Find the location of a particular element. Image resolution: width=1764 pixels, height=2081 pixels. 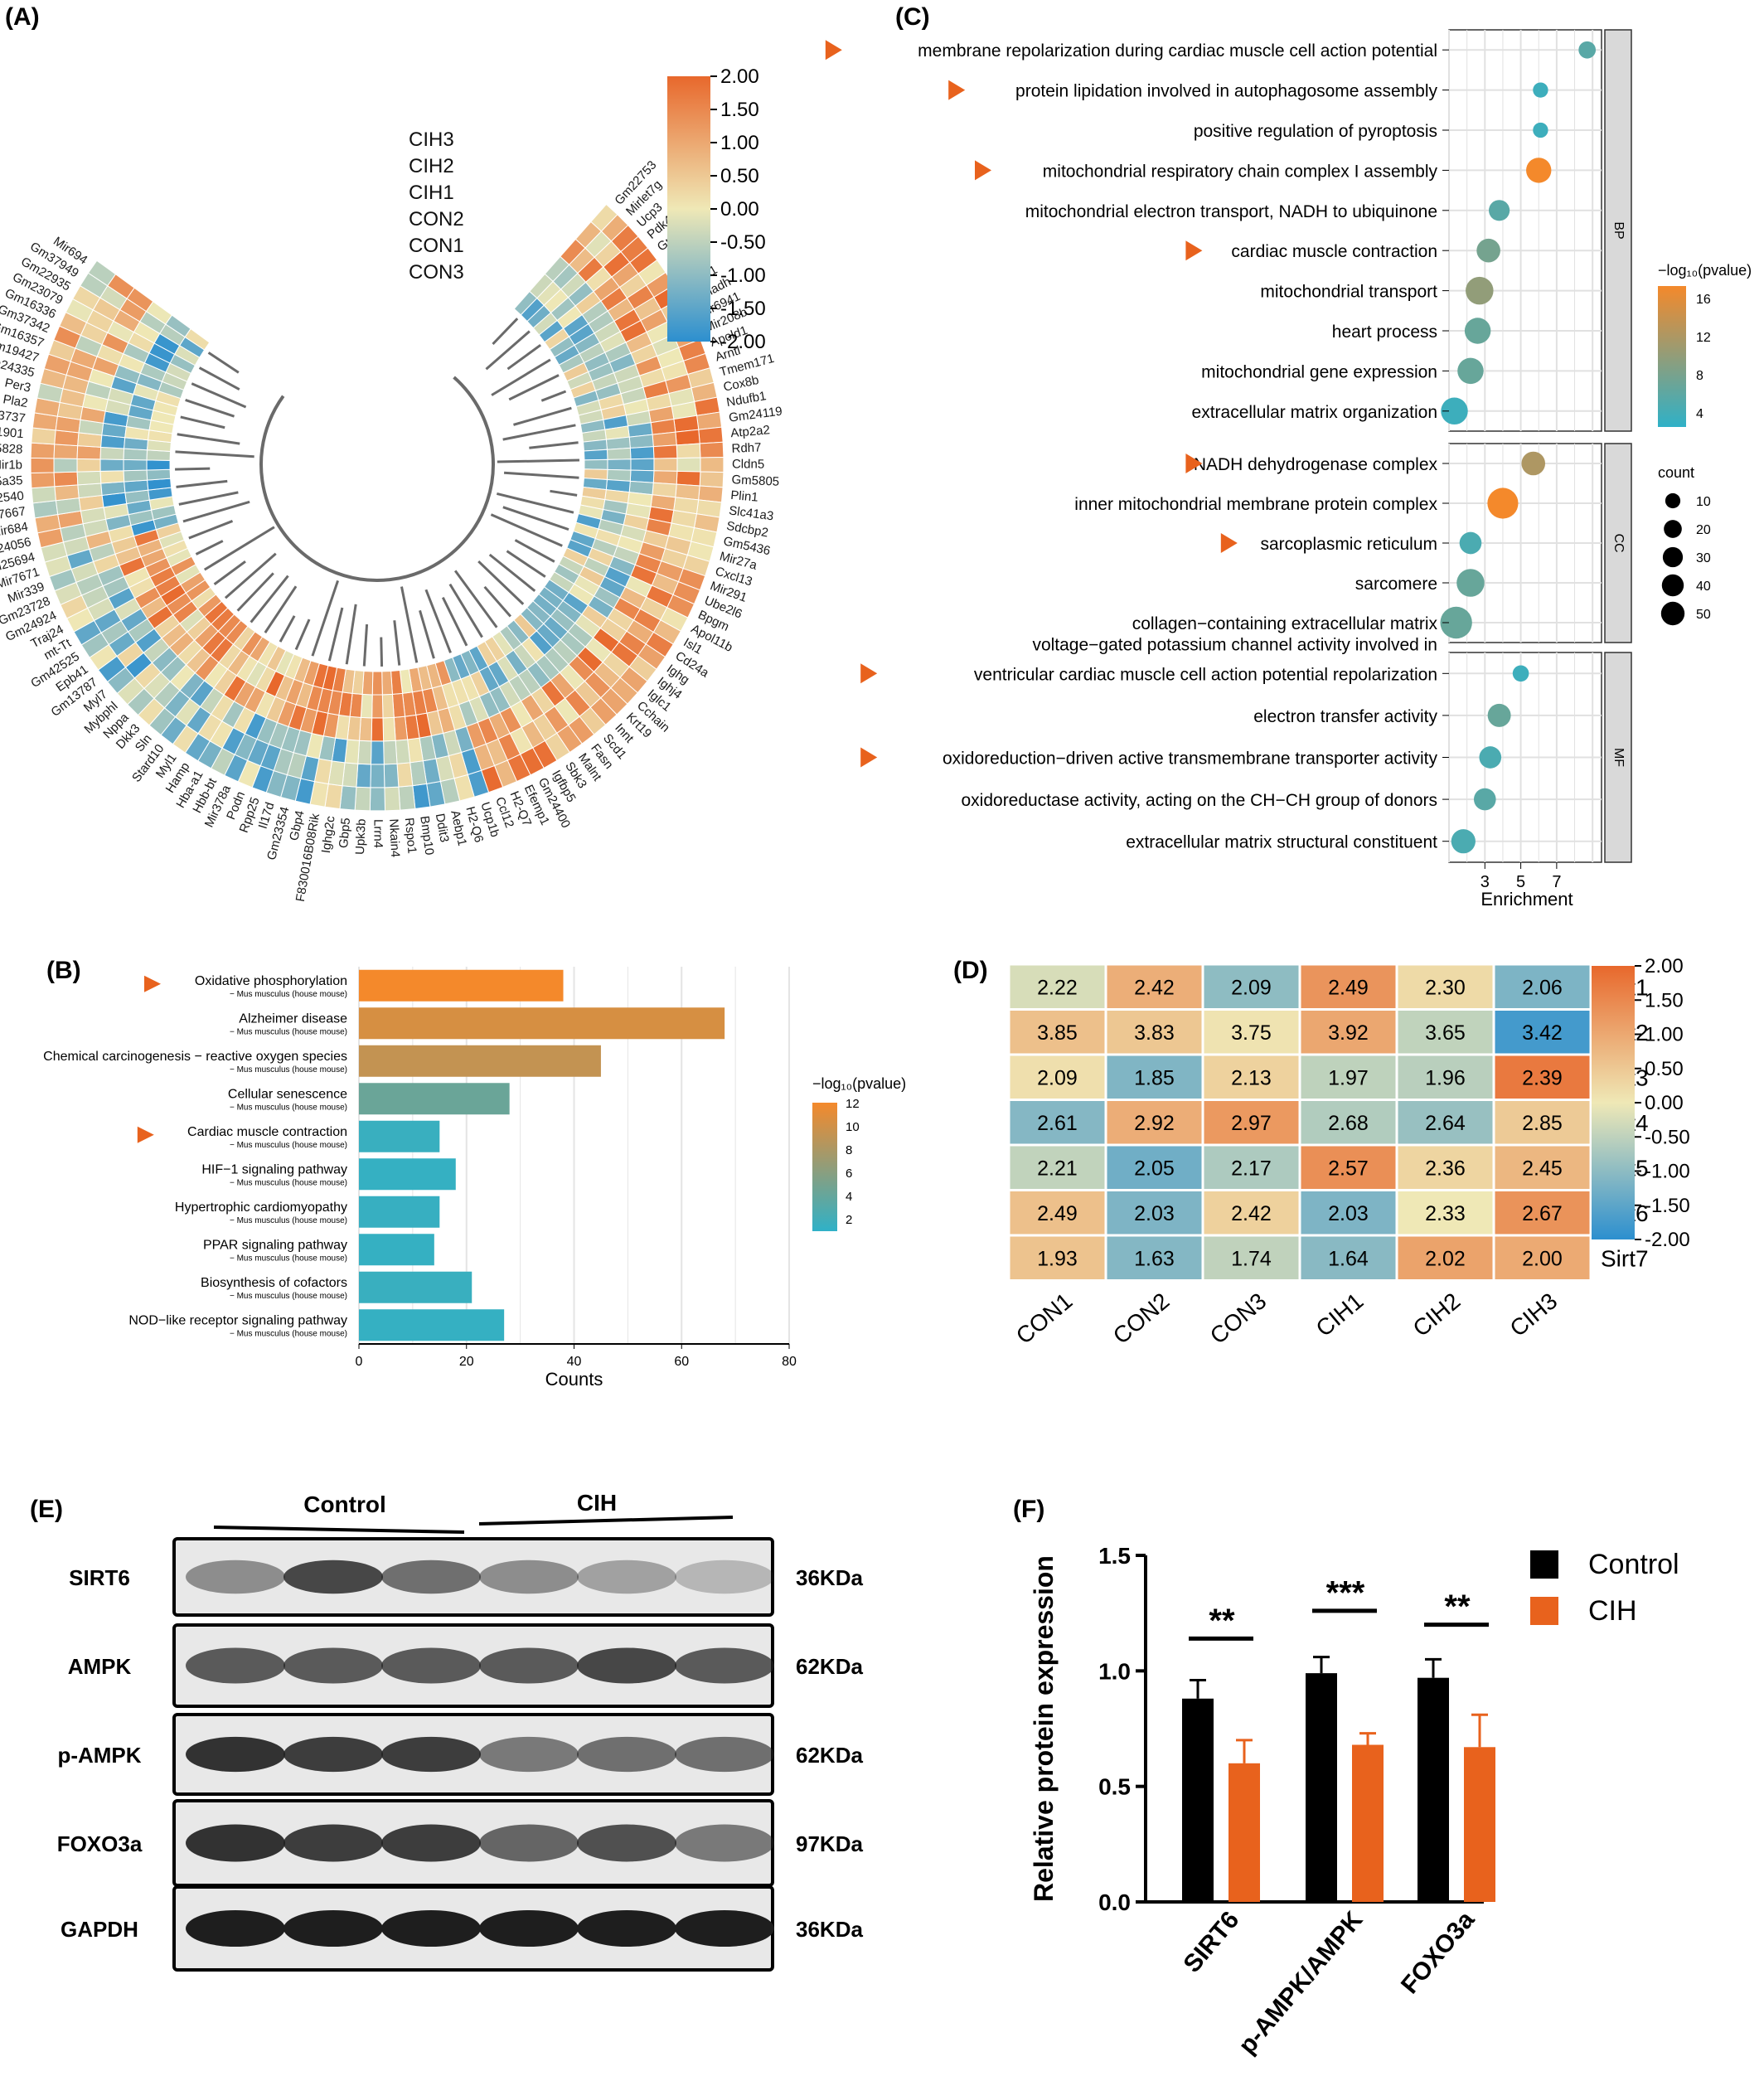

cell-value: 2.42 is located at coordinates (1154, 987).